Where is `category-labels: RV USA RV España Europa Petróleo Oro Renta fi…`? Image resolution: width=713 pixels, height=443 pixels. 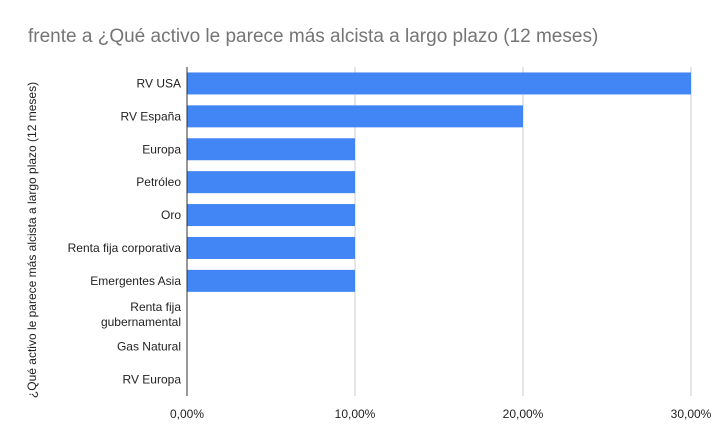
category-labels: RV USA RV España Europa Petróleo Oro Renta fi… is located at coordinates (125, 231).